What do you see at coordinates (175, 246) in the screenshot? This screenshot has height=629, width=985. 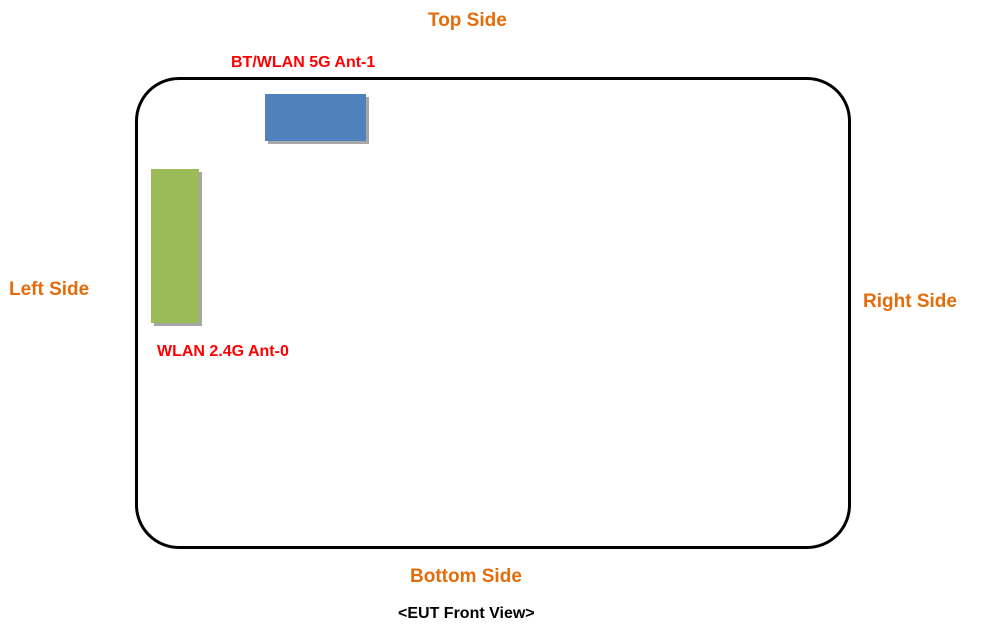 I see `wlan-24g-ant0-block` at bounding box center [175, 246].